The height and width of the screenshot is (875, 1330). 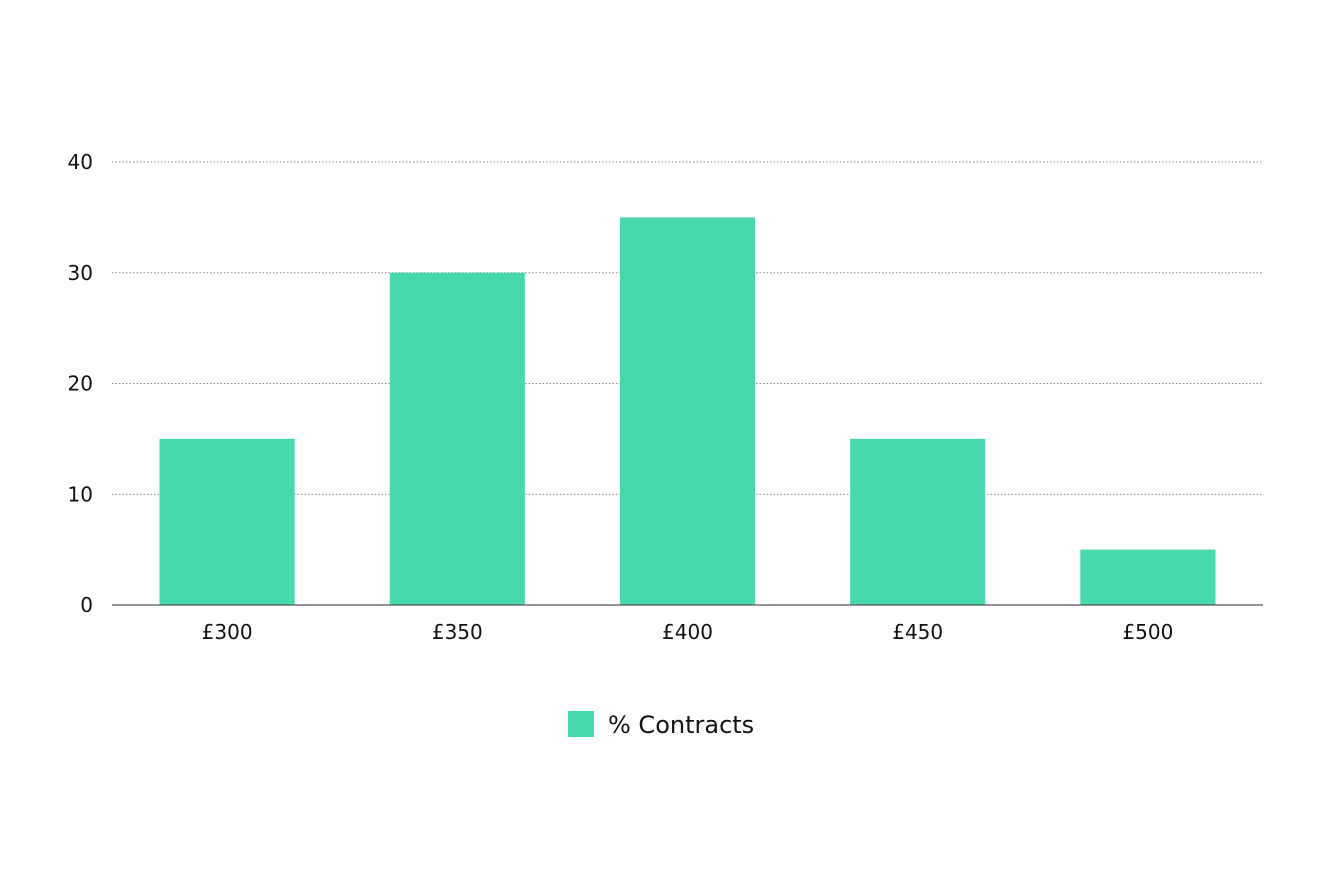 What do you see at coordinates (227, 632) in the screenshot?
I see `x-tick-label: £300` at bounding box center [227, 632].